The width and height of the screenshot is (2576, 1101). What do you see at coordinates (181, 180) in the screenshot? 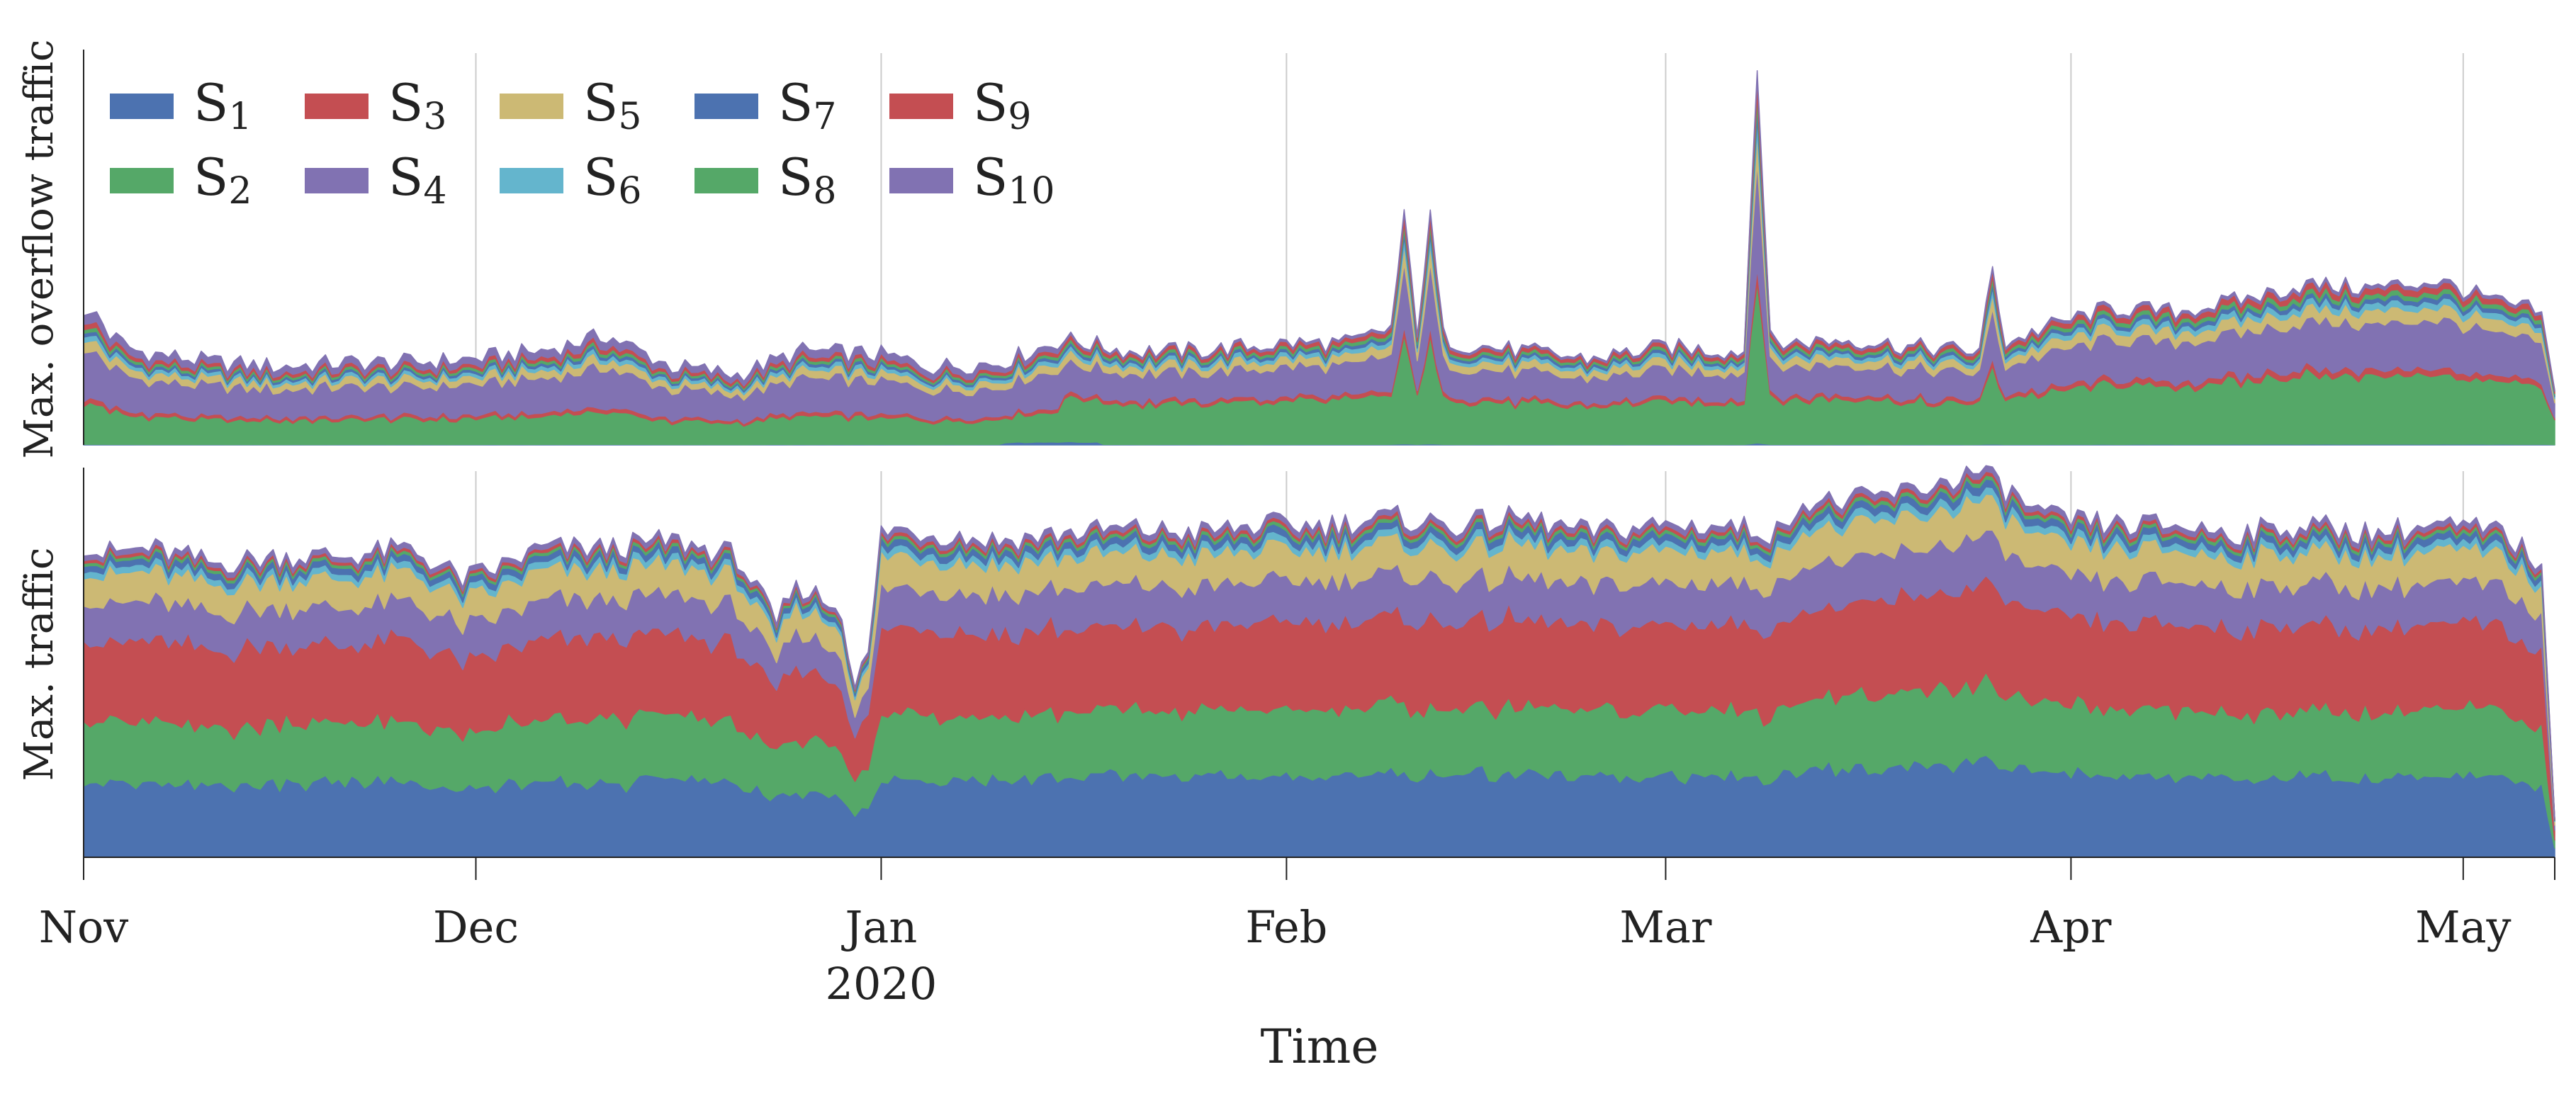
I see `legend-item-s2: S2` at bounding box center [181, 180].